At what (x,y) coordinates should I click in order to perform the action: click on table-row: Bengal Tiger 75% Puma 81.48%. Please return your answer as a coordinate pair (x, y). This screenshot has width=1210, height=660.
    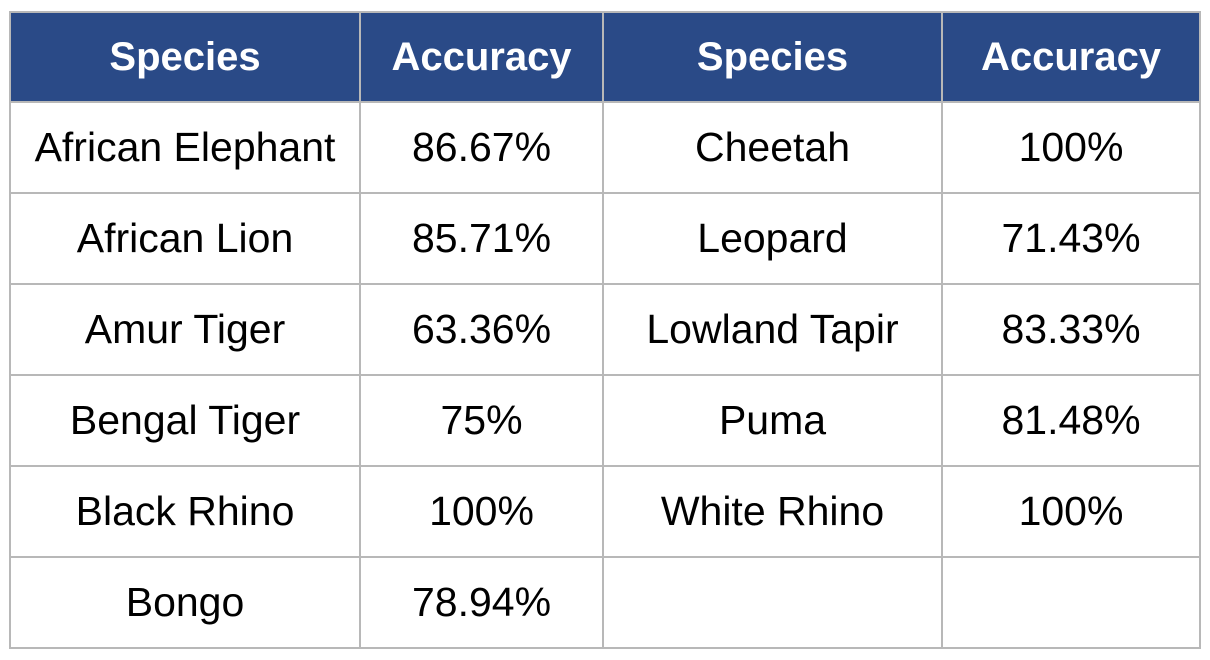
    Looking at the image, I should click on (605, 420).